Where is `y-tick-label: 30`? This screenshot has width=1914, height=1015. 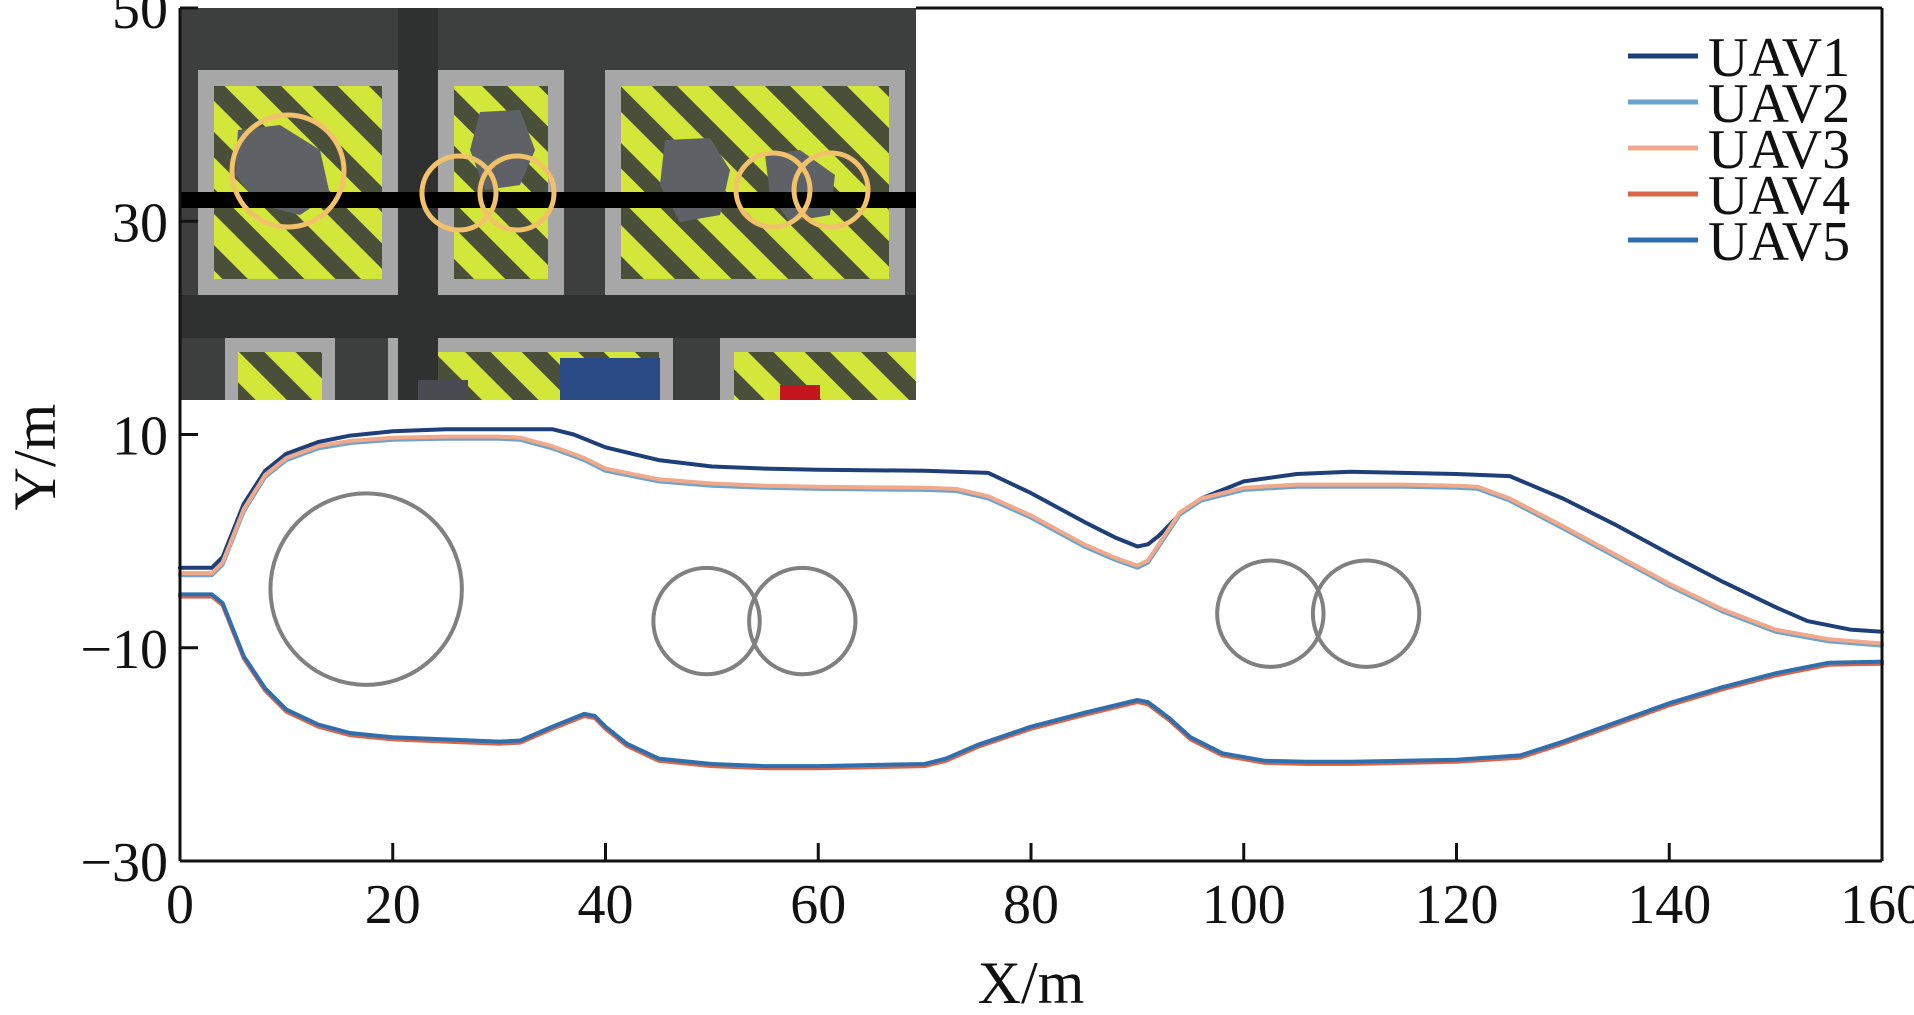
y-tick-label: 30 is located at coordinates (140, 223).